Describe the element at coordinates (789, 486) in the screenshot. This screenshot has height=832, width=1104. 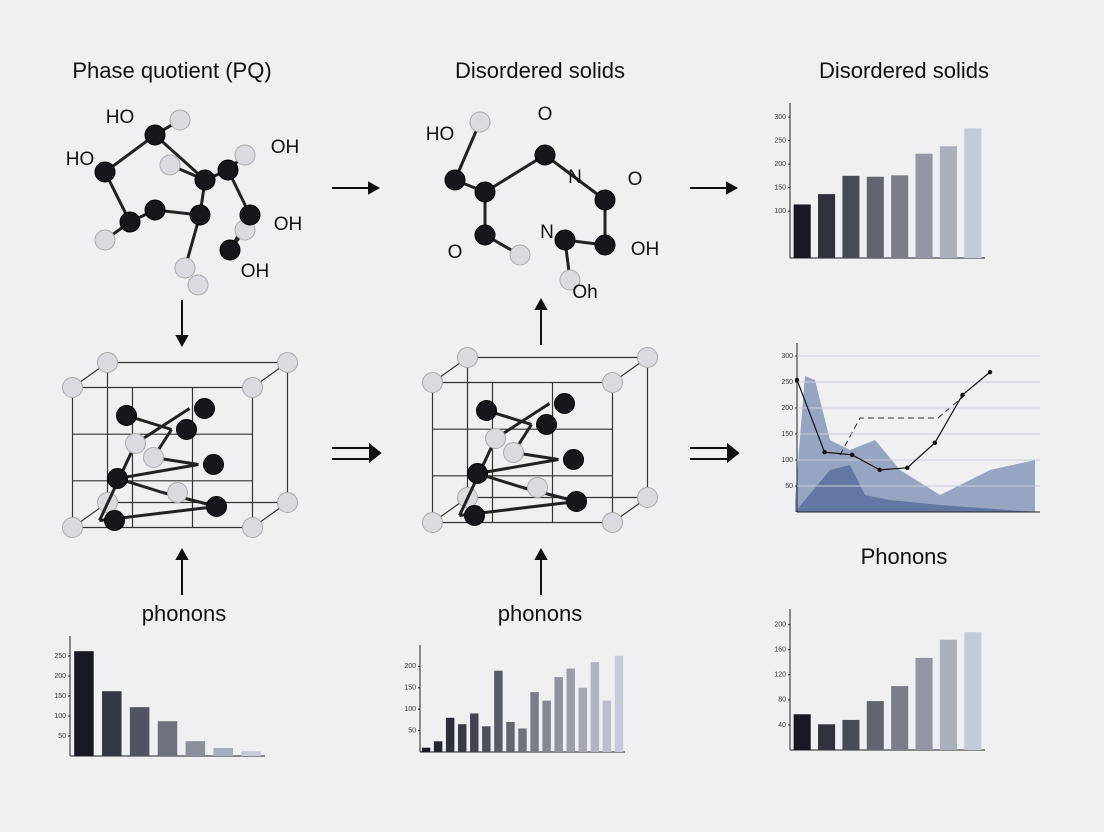
I see `y-tick-label: 50` at that location.